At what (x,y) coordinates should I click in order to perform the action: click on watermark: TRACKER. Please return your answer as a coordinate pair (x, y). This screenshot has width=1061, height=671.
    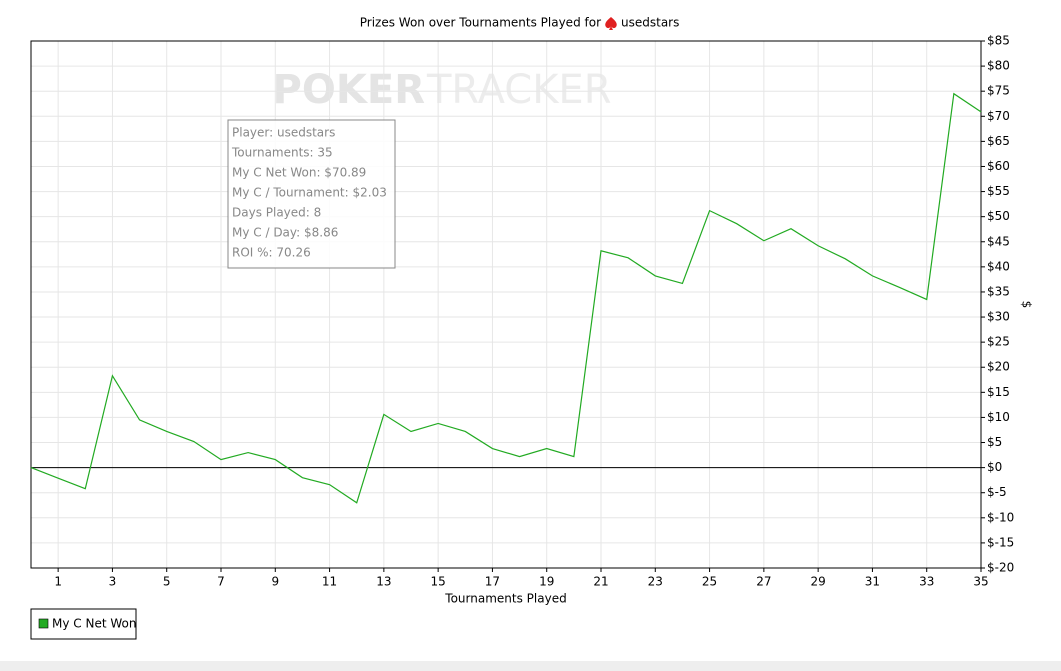
    Looking at the image, I should click on (519, 90).